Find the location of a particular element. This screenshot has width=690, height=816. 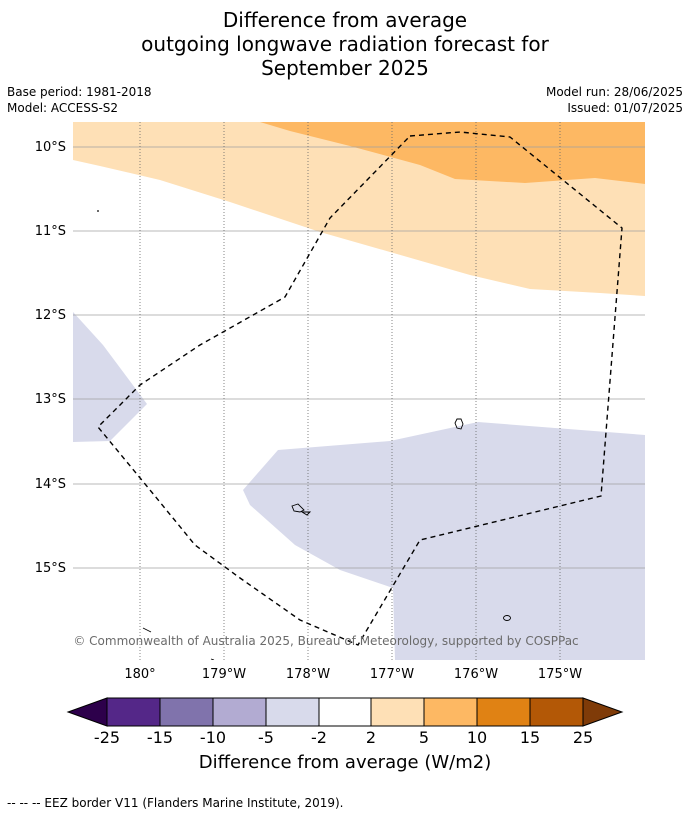

model-run-label: Model run: 28/06/2025 is located at coordinates (614, 92).